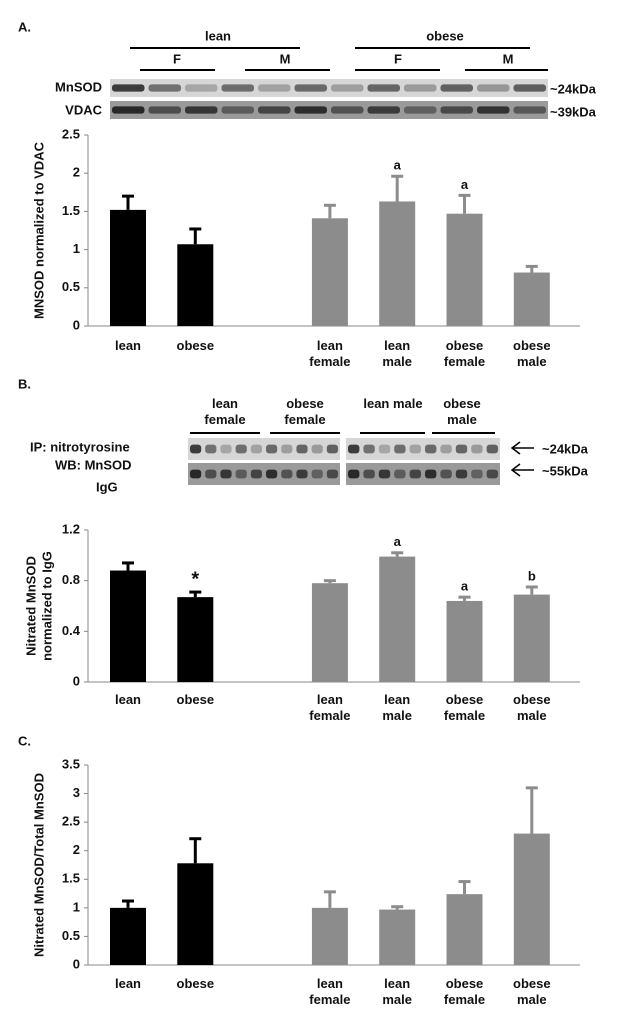  Describe the element at coordinates (393, 403) in the screenshot. I see `group-label: lean male` at that location.